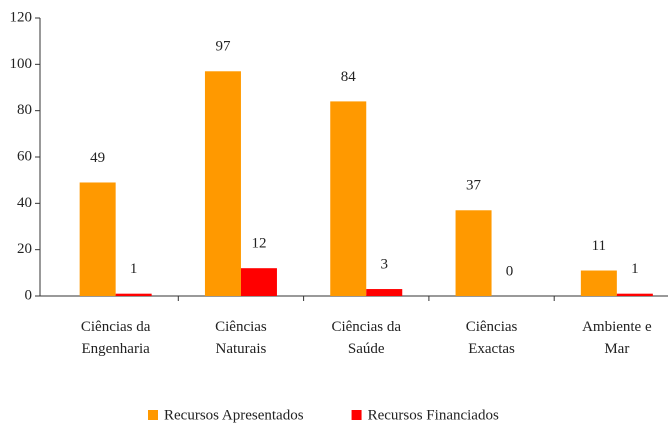  Describe the element at coordinates (241, 338) in the screenshot. I see `x-tick-label: Ciências Naturais` at that location.